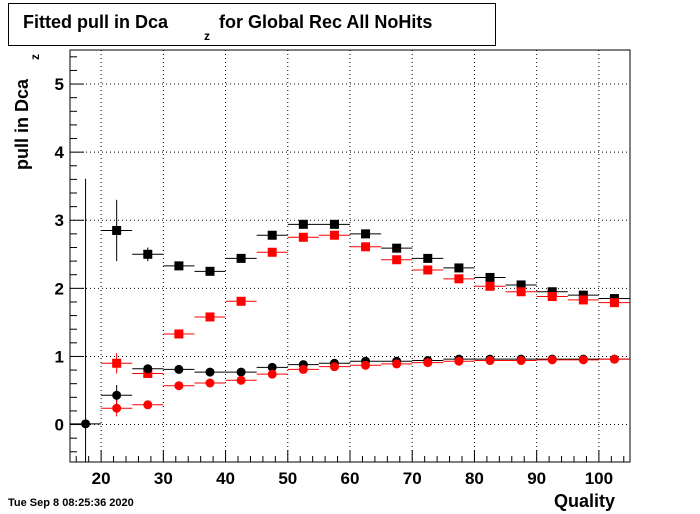 Image resolution: width=700 pixels, height=514 pixels. I want to click on y-tick-label: 1, so click(59, 356).